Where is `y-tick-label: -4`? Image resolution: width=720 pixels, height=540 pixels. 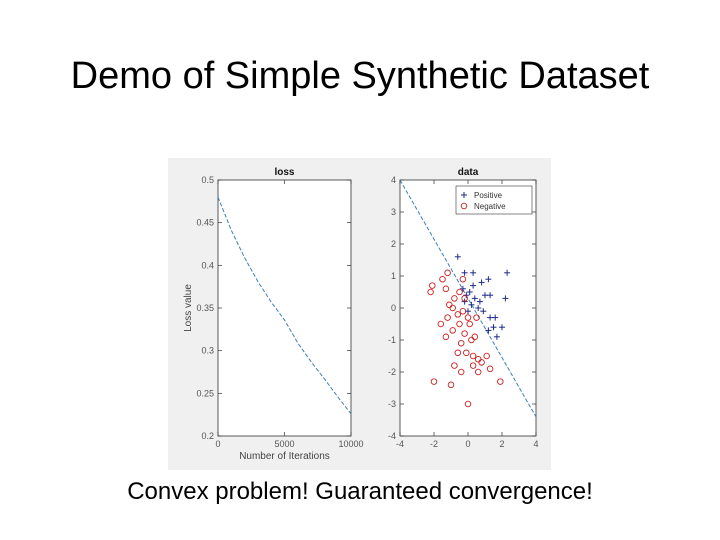 y-tick-label: -4 is located at coordinates (392, 436).